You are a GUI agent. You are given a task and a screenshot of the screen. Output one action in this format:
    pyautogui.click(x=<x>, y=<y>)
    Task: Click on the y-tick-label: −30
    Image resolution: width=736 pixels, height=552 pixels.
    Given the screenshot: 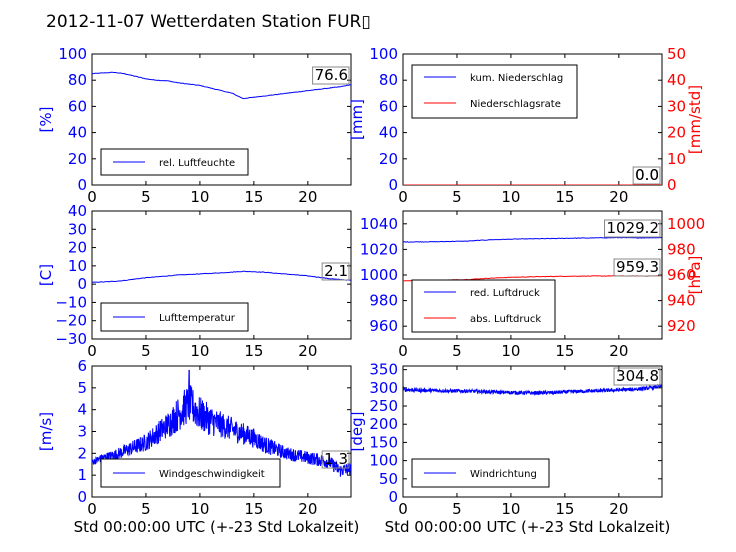 What is the action you would take?
    pyautogui.click(x=71, y=339)
    